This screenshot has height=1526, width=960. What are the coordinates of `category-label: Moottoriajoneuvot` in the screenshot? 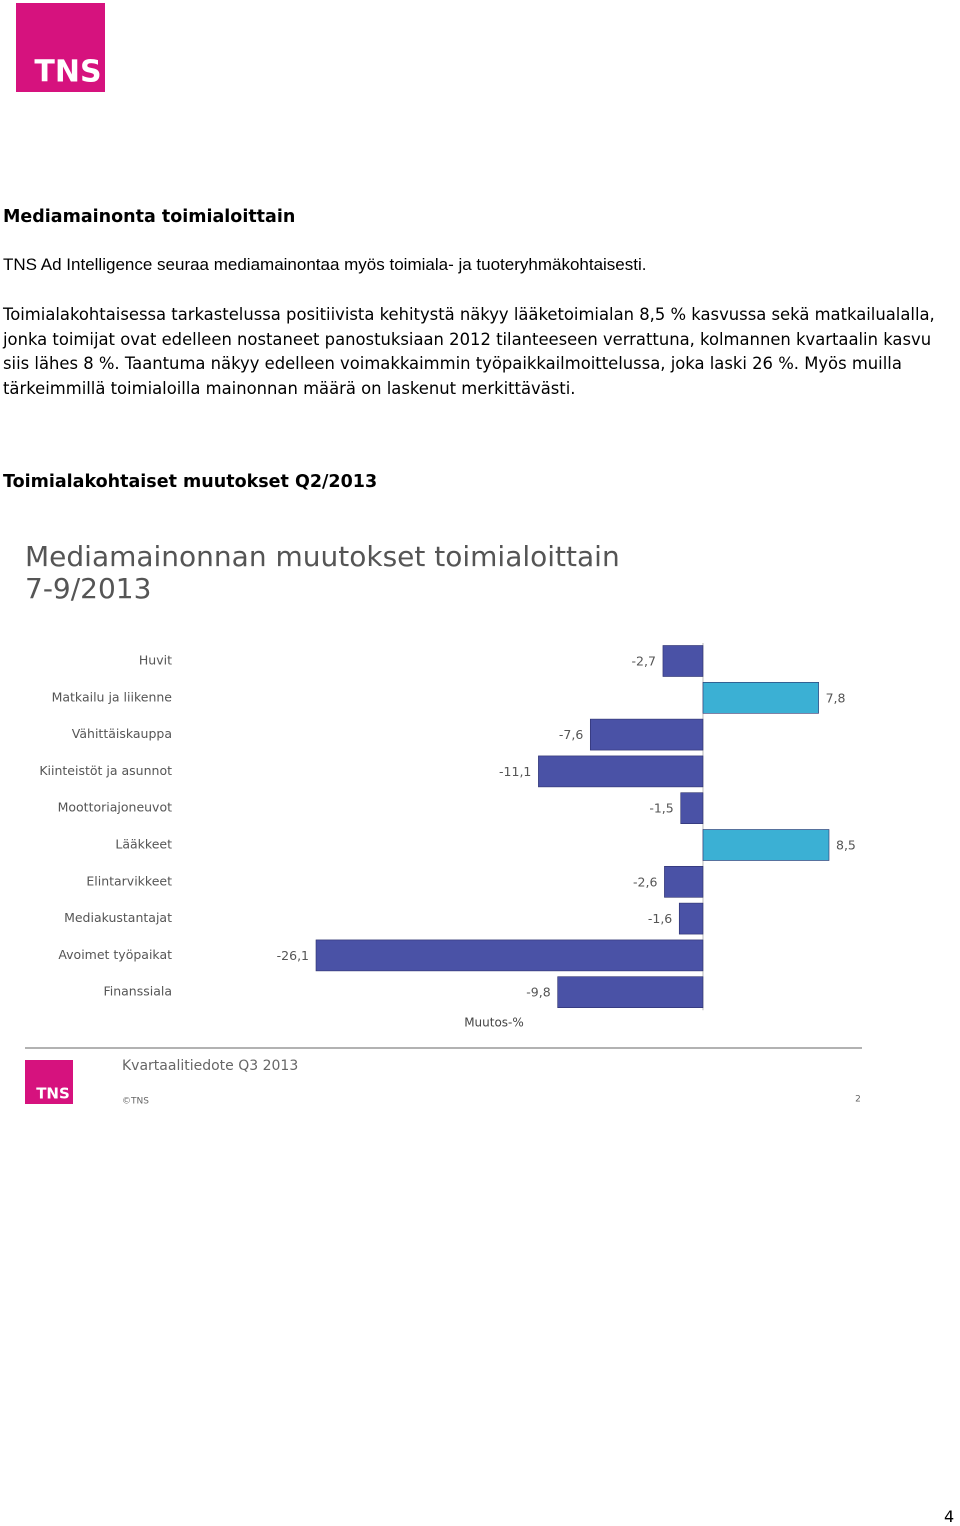 It's located at (115, 807).